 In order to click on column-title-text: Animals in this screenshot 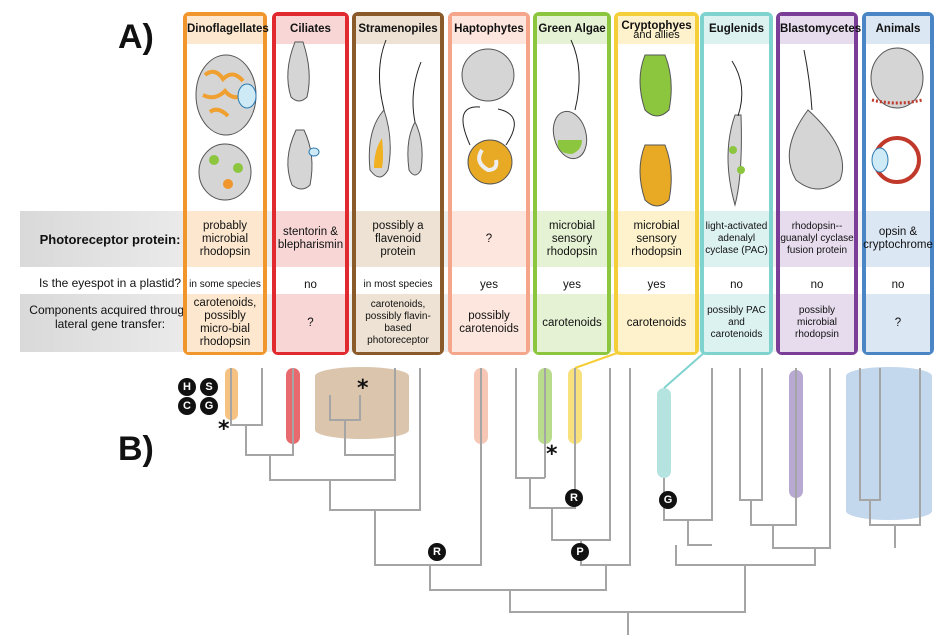, I will do `click(898, 29)`.